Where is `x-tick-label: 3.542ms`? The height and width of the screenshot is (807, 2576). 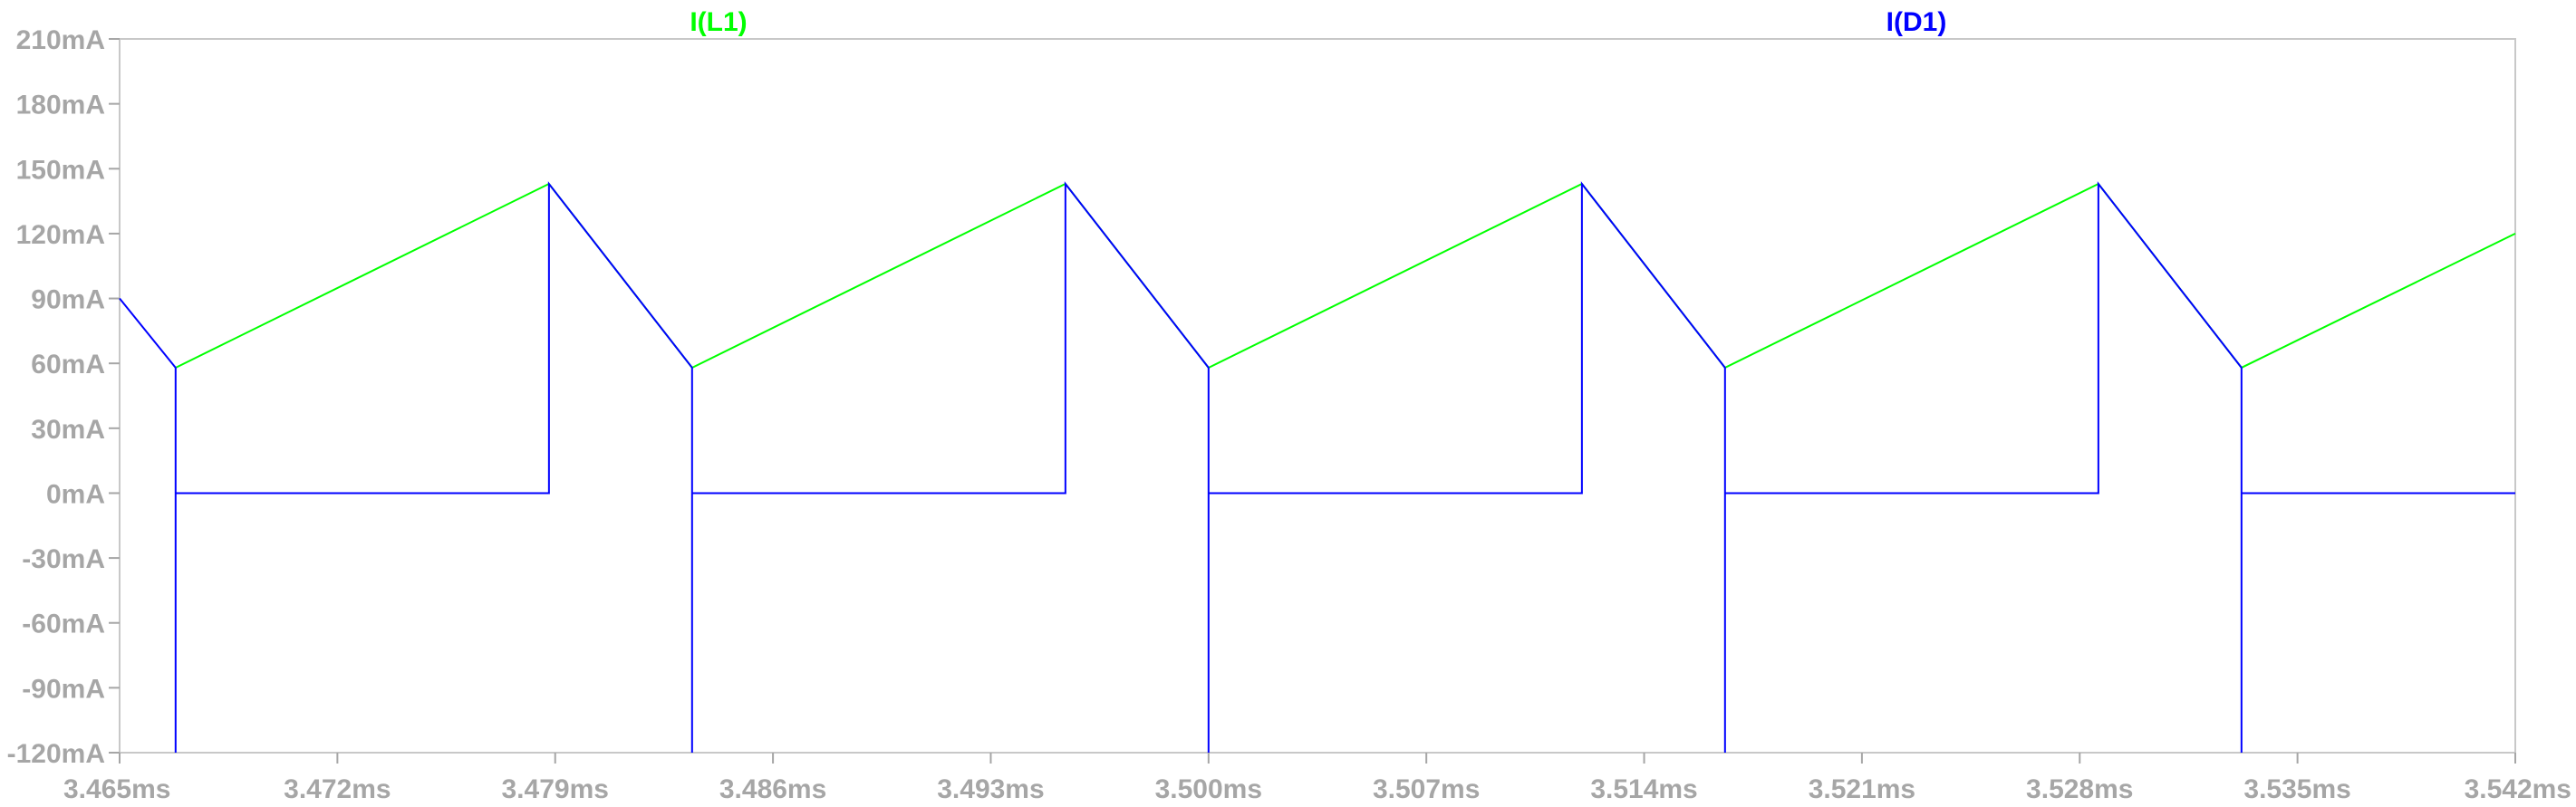 x-tick-label: 3.542ms is located at coordinates (2518, 789).